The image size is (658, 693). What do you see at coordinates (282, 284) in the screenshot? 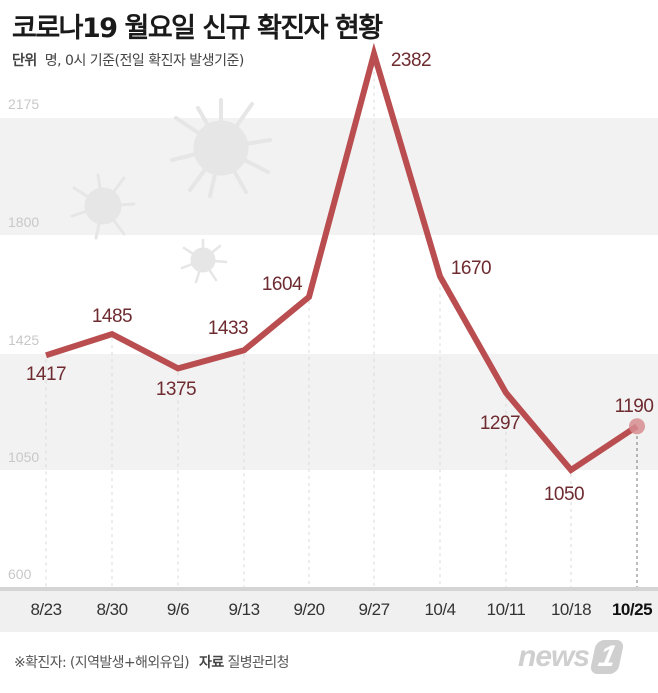
I see `value-label: 1604` at bounding box center [282, 284].